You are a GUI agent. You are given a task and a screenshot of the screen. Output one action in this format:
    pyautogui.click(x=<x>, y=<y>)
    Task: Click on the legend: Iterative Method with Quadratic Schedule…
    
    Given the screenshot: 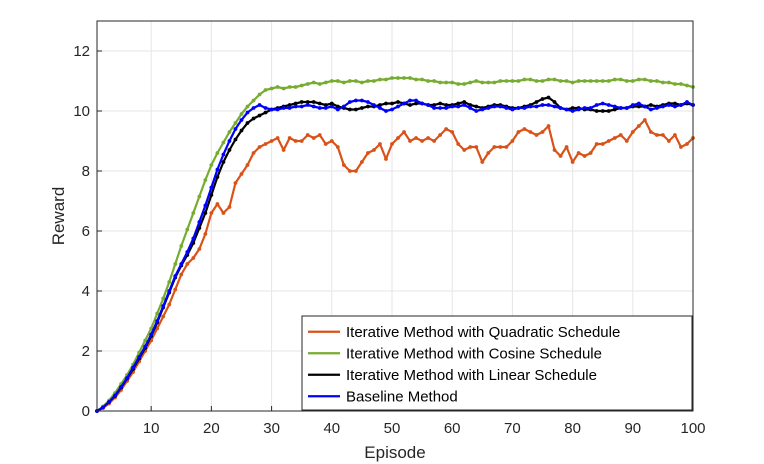 What is the action you would take?
    pyautogui.click(x=497, y=363)
    